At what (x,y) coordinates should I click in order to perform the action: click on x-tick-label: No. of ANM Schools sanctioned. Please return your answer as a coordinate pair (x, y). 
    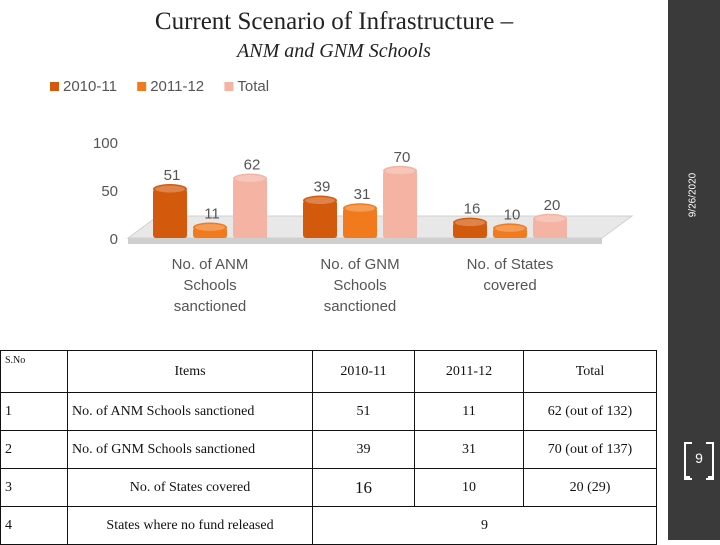
    Looking at the image, I should click on (210, 285).